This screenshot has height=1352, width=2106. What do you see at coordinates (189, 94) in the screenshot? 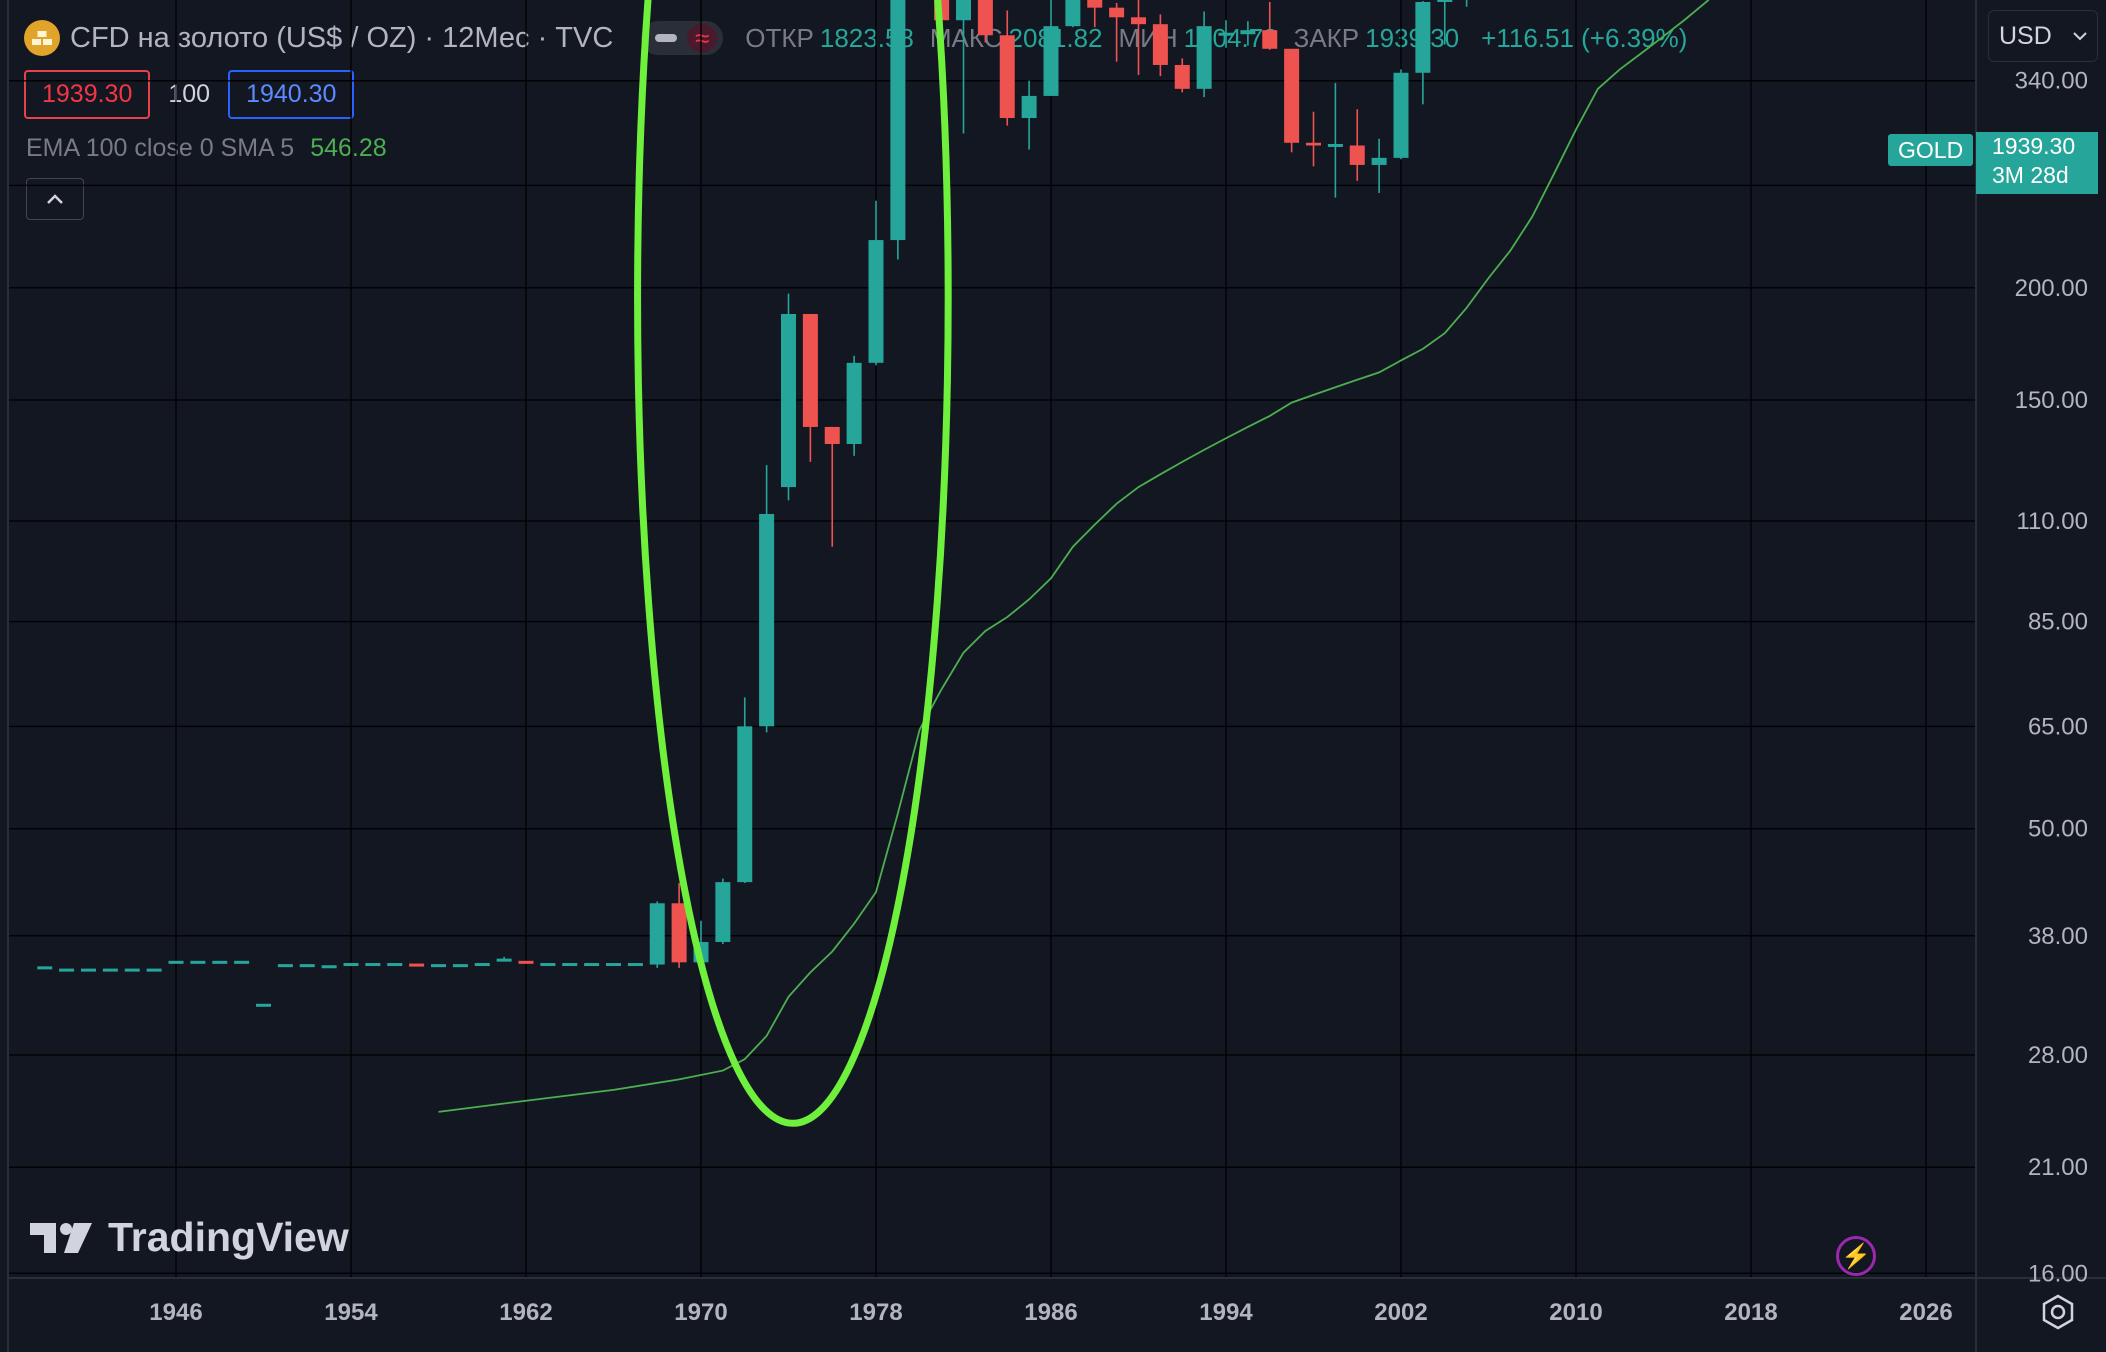
I see `trade-prices: 1939.30 100 1940.30` at bounding box center [189, 94].